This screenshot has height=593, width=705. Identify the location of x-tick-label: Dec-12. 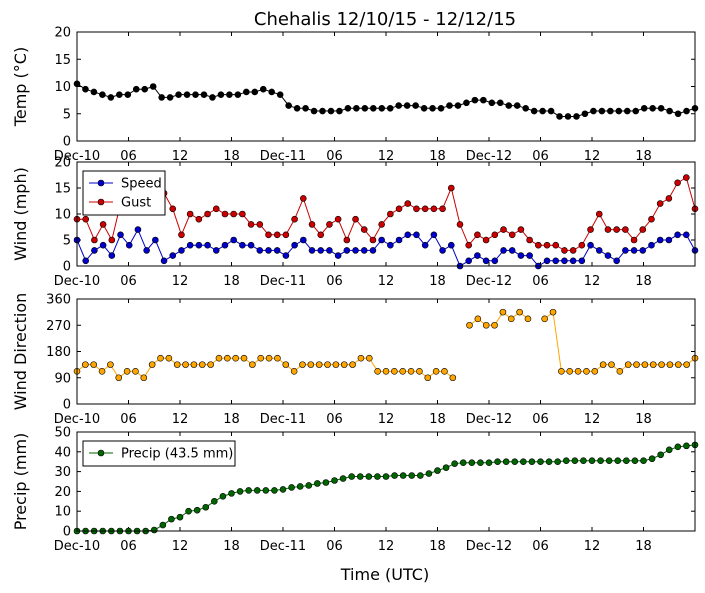
(489, 419).